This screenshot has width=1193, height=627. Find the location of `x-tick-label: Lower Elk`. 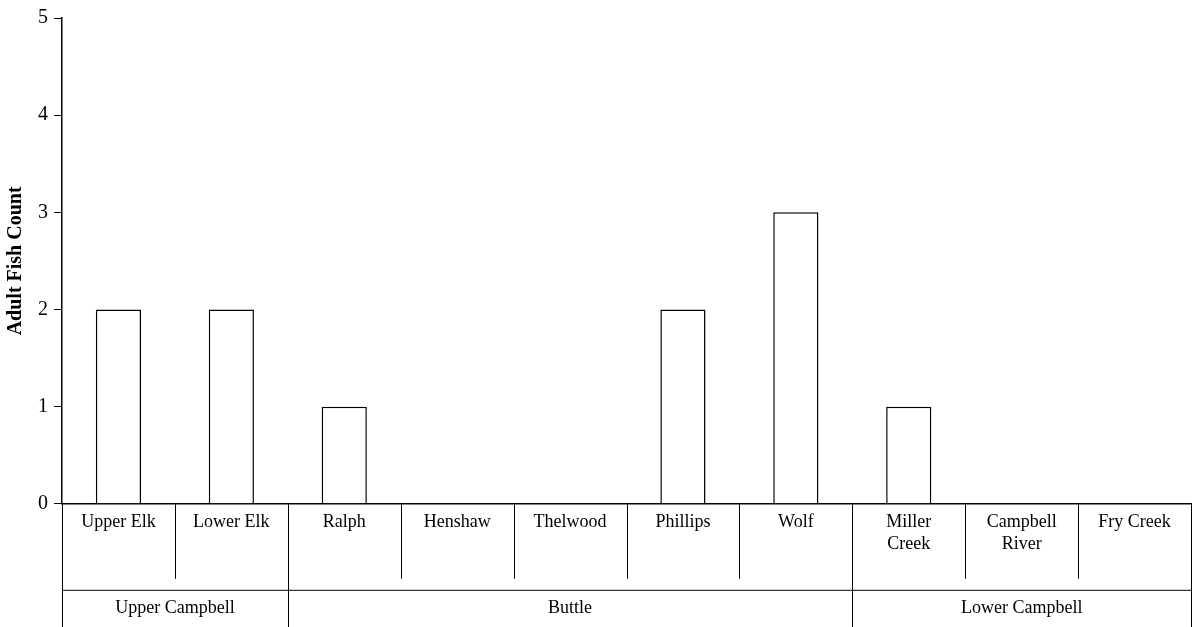

x-tick-label: Lower Elk is located at coordinates (231, 521).